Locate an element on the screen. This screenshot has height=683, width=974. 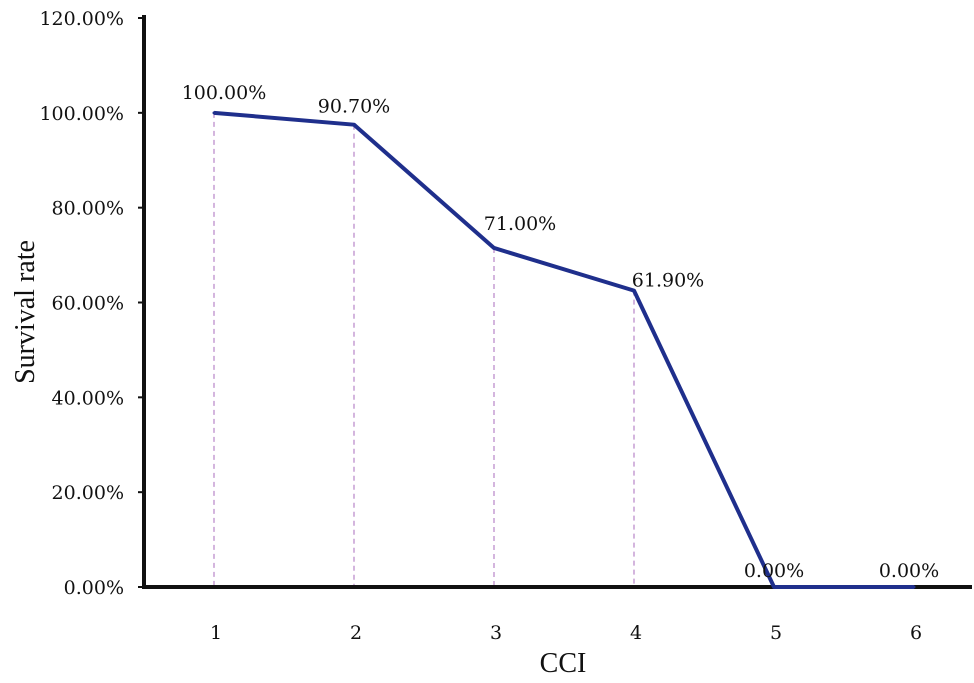
y-tick-label: 80.00% is located at coordinates (88, 209).